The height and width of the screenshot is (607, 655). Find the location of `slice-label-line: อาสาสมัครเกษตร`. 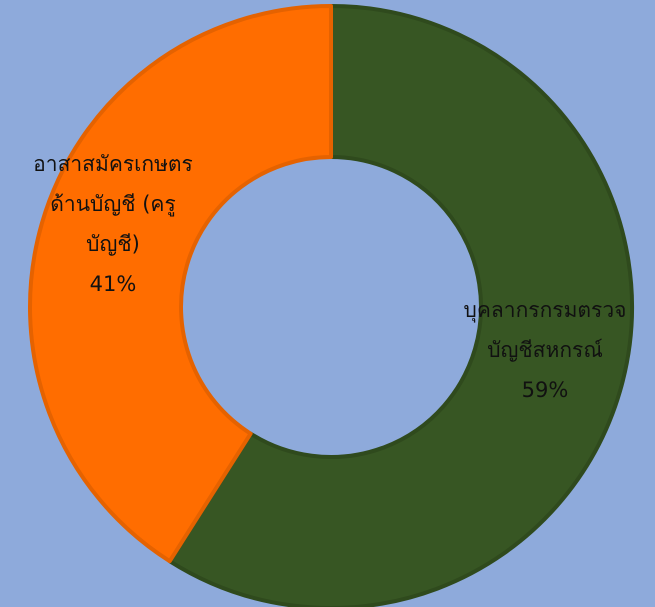

slice-label-line: อาสาสมัครเกษตร is located at coordinates (113, 164).